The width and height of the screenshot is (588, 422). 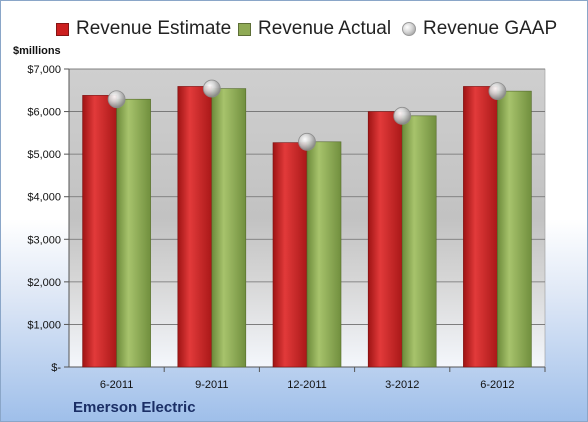 What do you see at coordinates (409, 29) in the screenshot?
I see `legend-marker-gaap` at bounding box center [409, 29].